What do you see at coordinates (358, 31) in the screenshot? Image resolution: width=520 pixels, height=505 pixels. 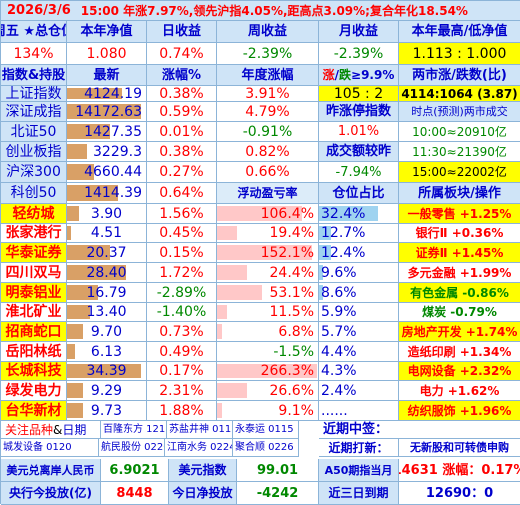 I see `overview-header-label: 月收益` at bounding box center [358, 31].